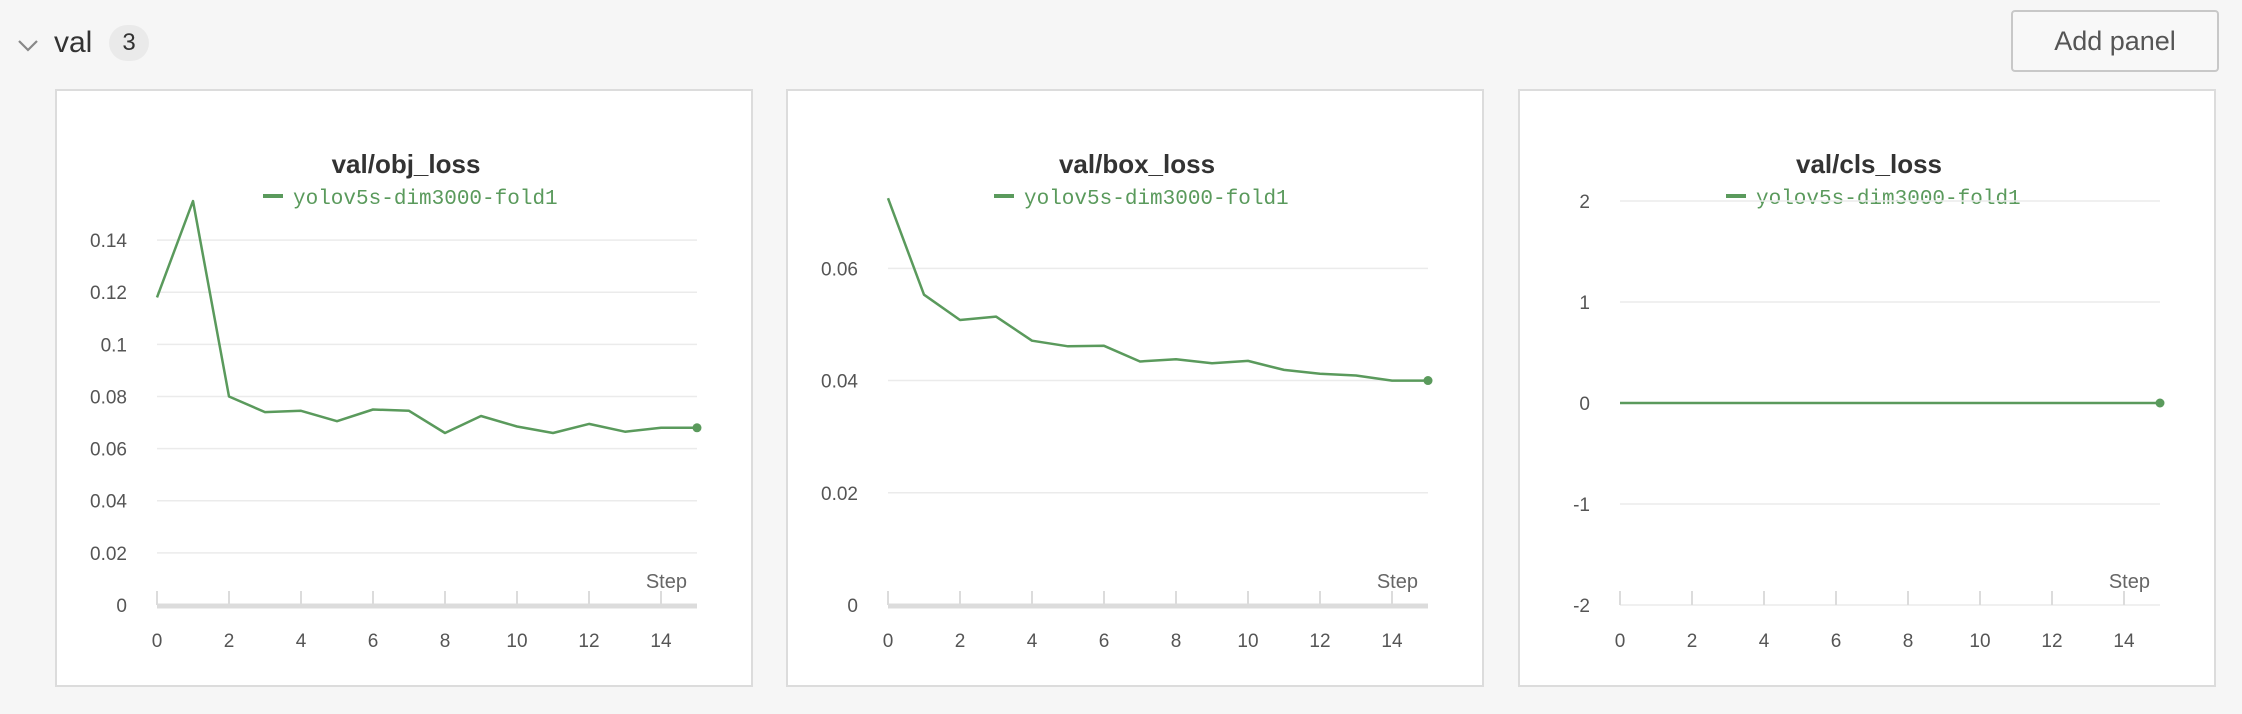  What do you see at coordinates (1121, 43) in the screenshot?
I see `section-header: val 3 Add panel` at bounding box center [1121, 43].